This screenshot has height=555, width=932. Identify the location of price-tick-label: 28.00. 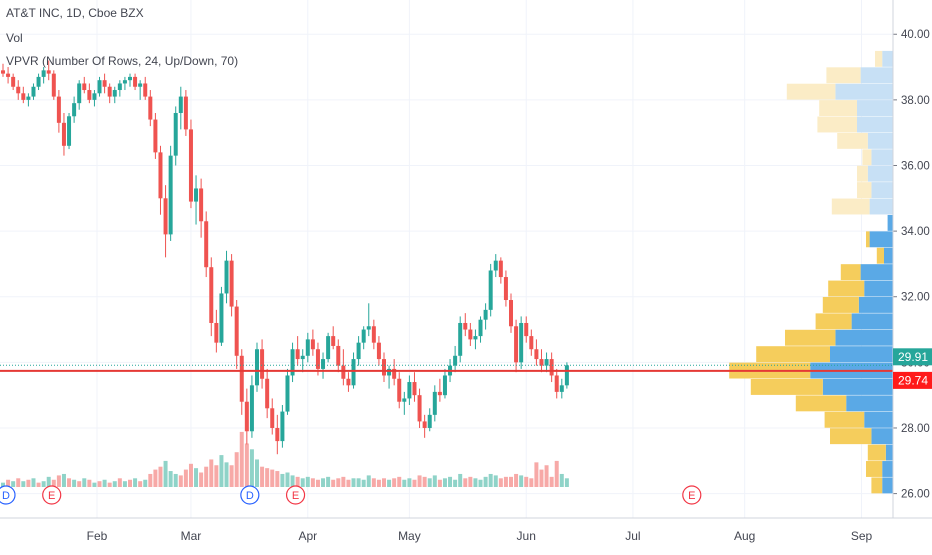
(915, 429).